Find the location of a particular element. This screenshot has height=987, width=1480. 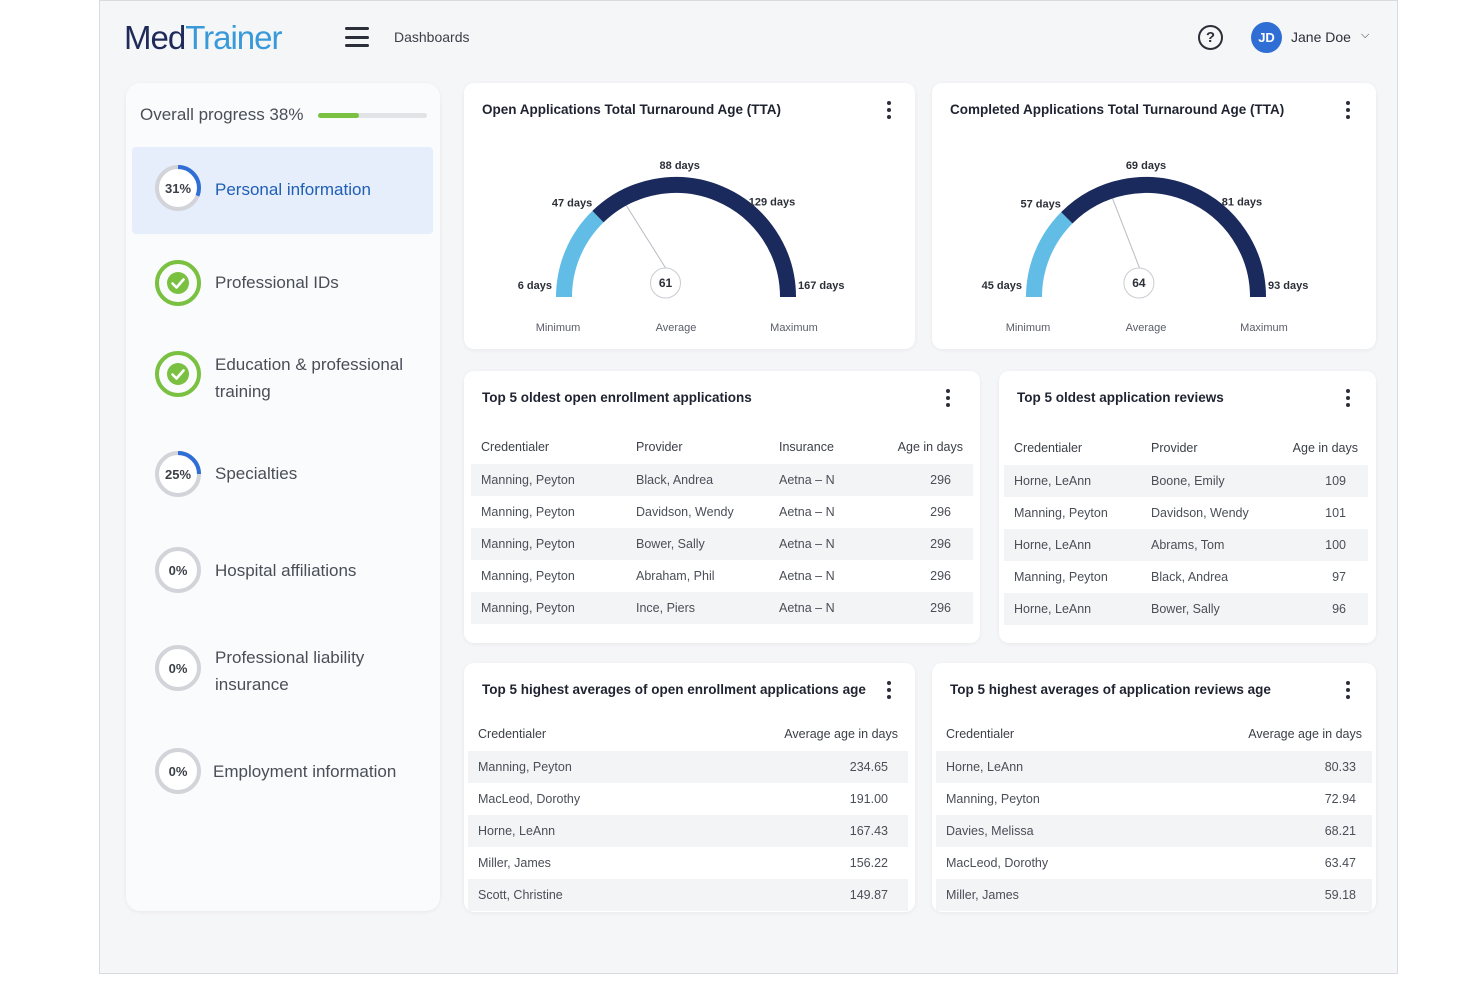

sidebar-item-education: Education & professional training is located at coordinates (282, 378).